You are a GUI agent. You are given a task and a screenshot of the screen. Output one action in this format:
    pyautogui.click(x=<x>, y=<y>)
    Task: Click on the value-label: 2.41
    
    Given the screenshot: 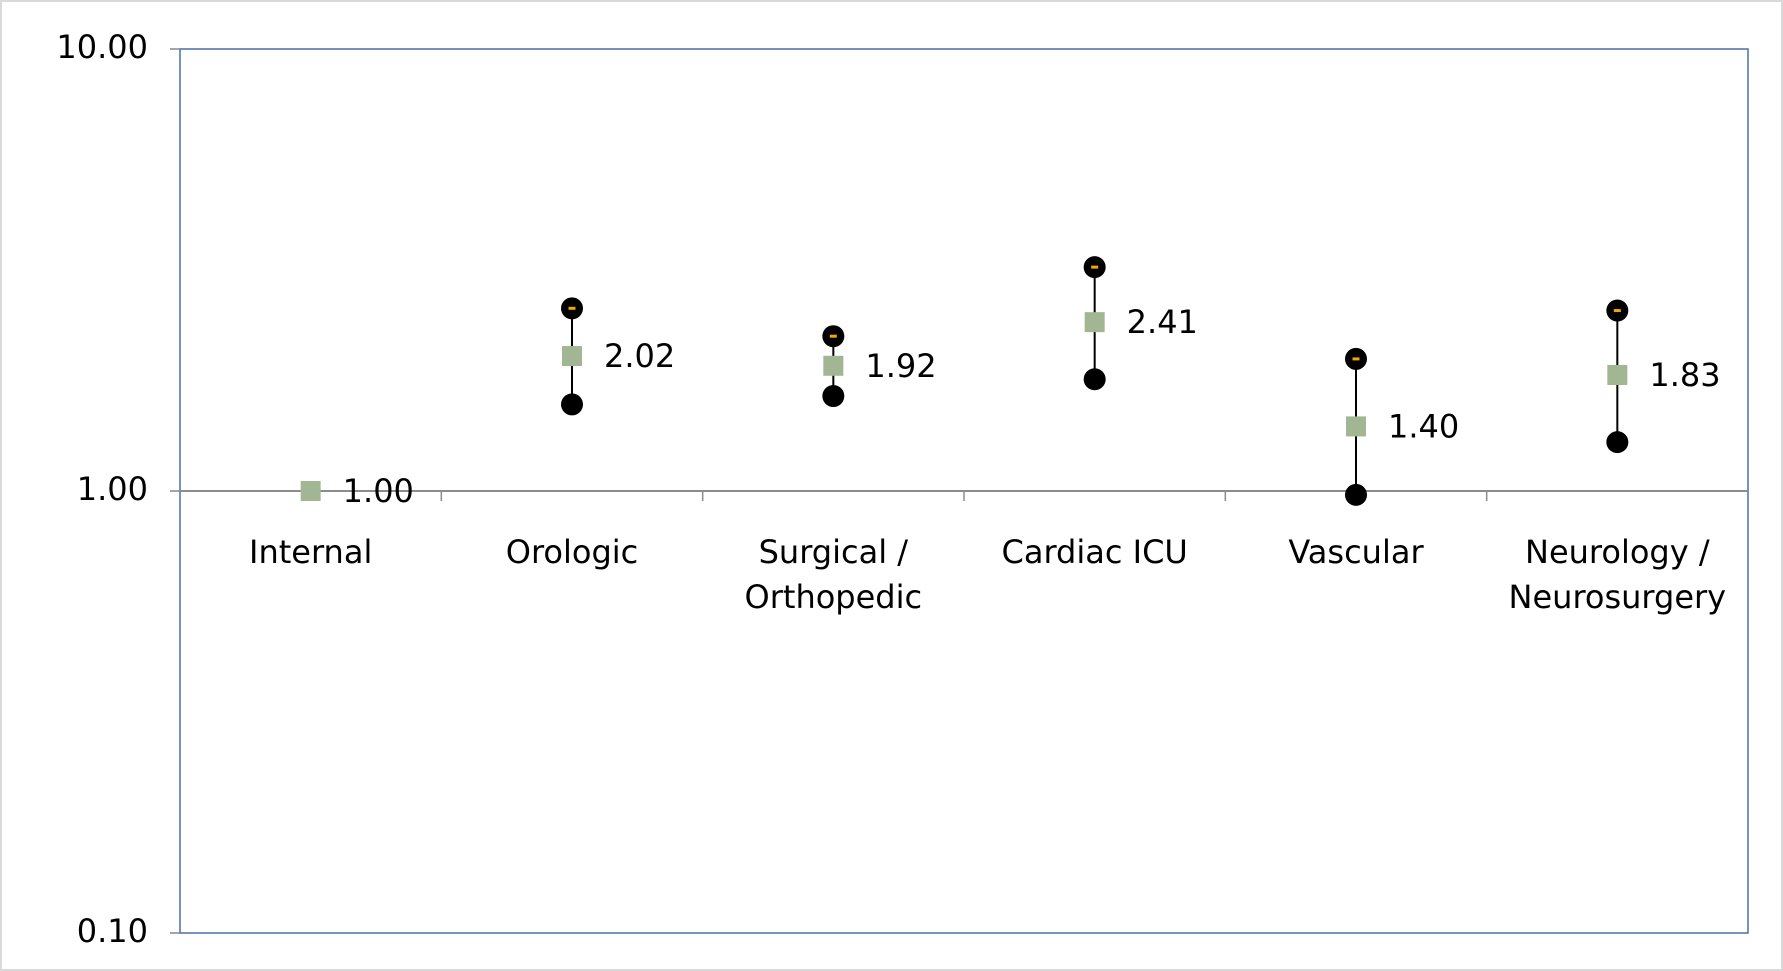 What is the action you would take?
    pyautogui.click(x=1162, y=322)
    